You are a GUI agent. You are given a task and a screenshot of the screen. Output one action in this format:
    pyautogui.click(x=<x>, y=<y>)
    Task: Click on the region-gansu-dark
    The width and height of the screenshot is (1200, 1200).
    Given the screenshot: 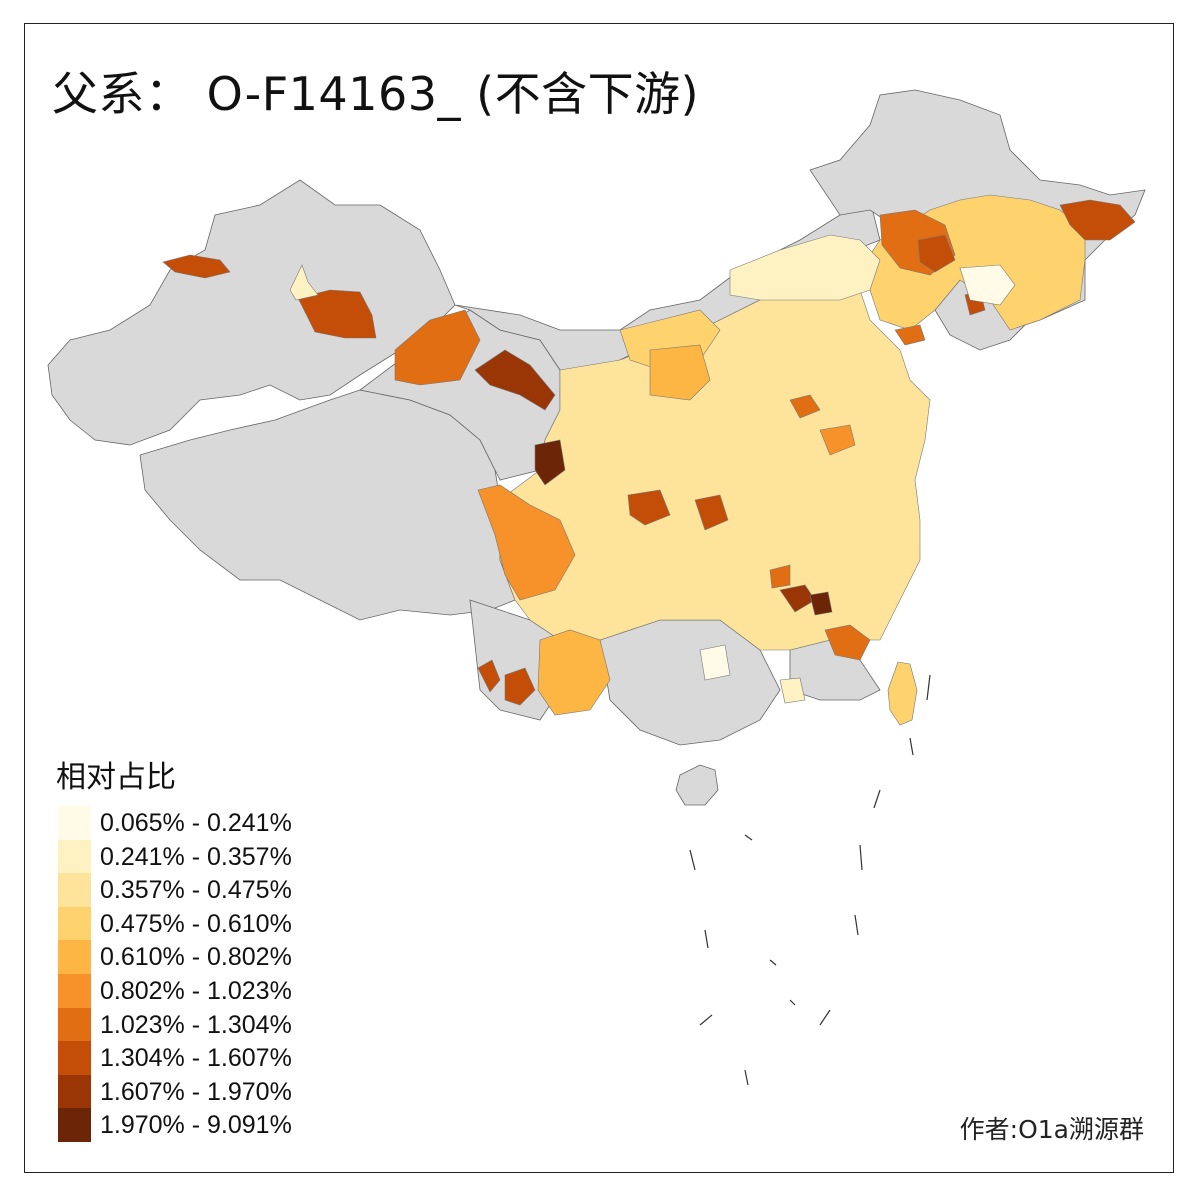 What is the action you would take?
    pyautogui.click(x=515, y=380)
    